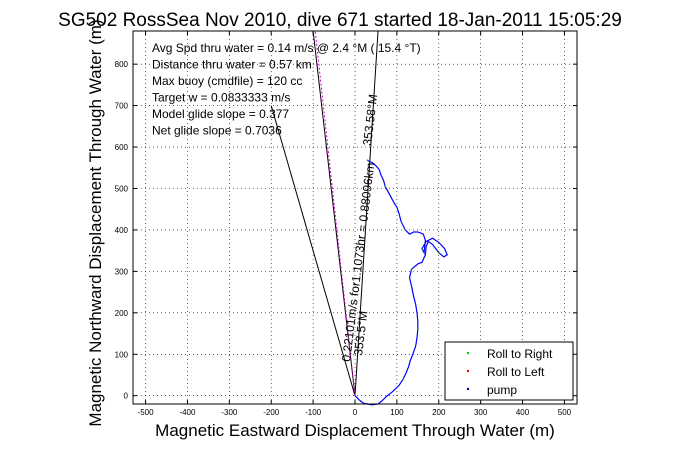 This screenshot has width=681, height=454. Describe the element at coordinates (313, 412) in the screenshot. I see `x-tick-label: -100` at that location.